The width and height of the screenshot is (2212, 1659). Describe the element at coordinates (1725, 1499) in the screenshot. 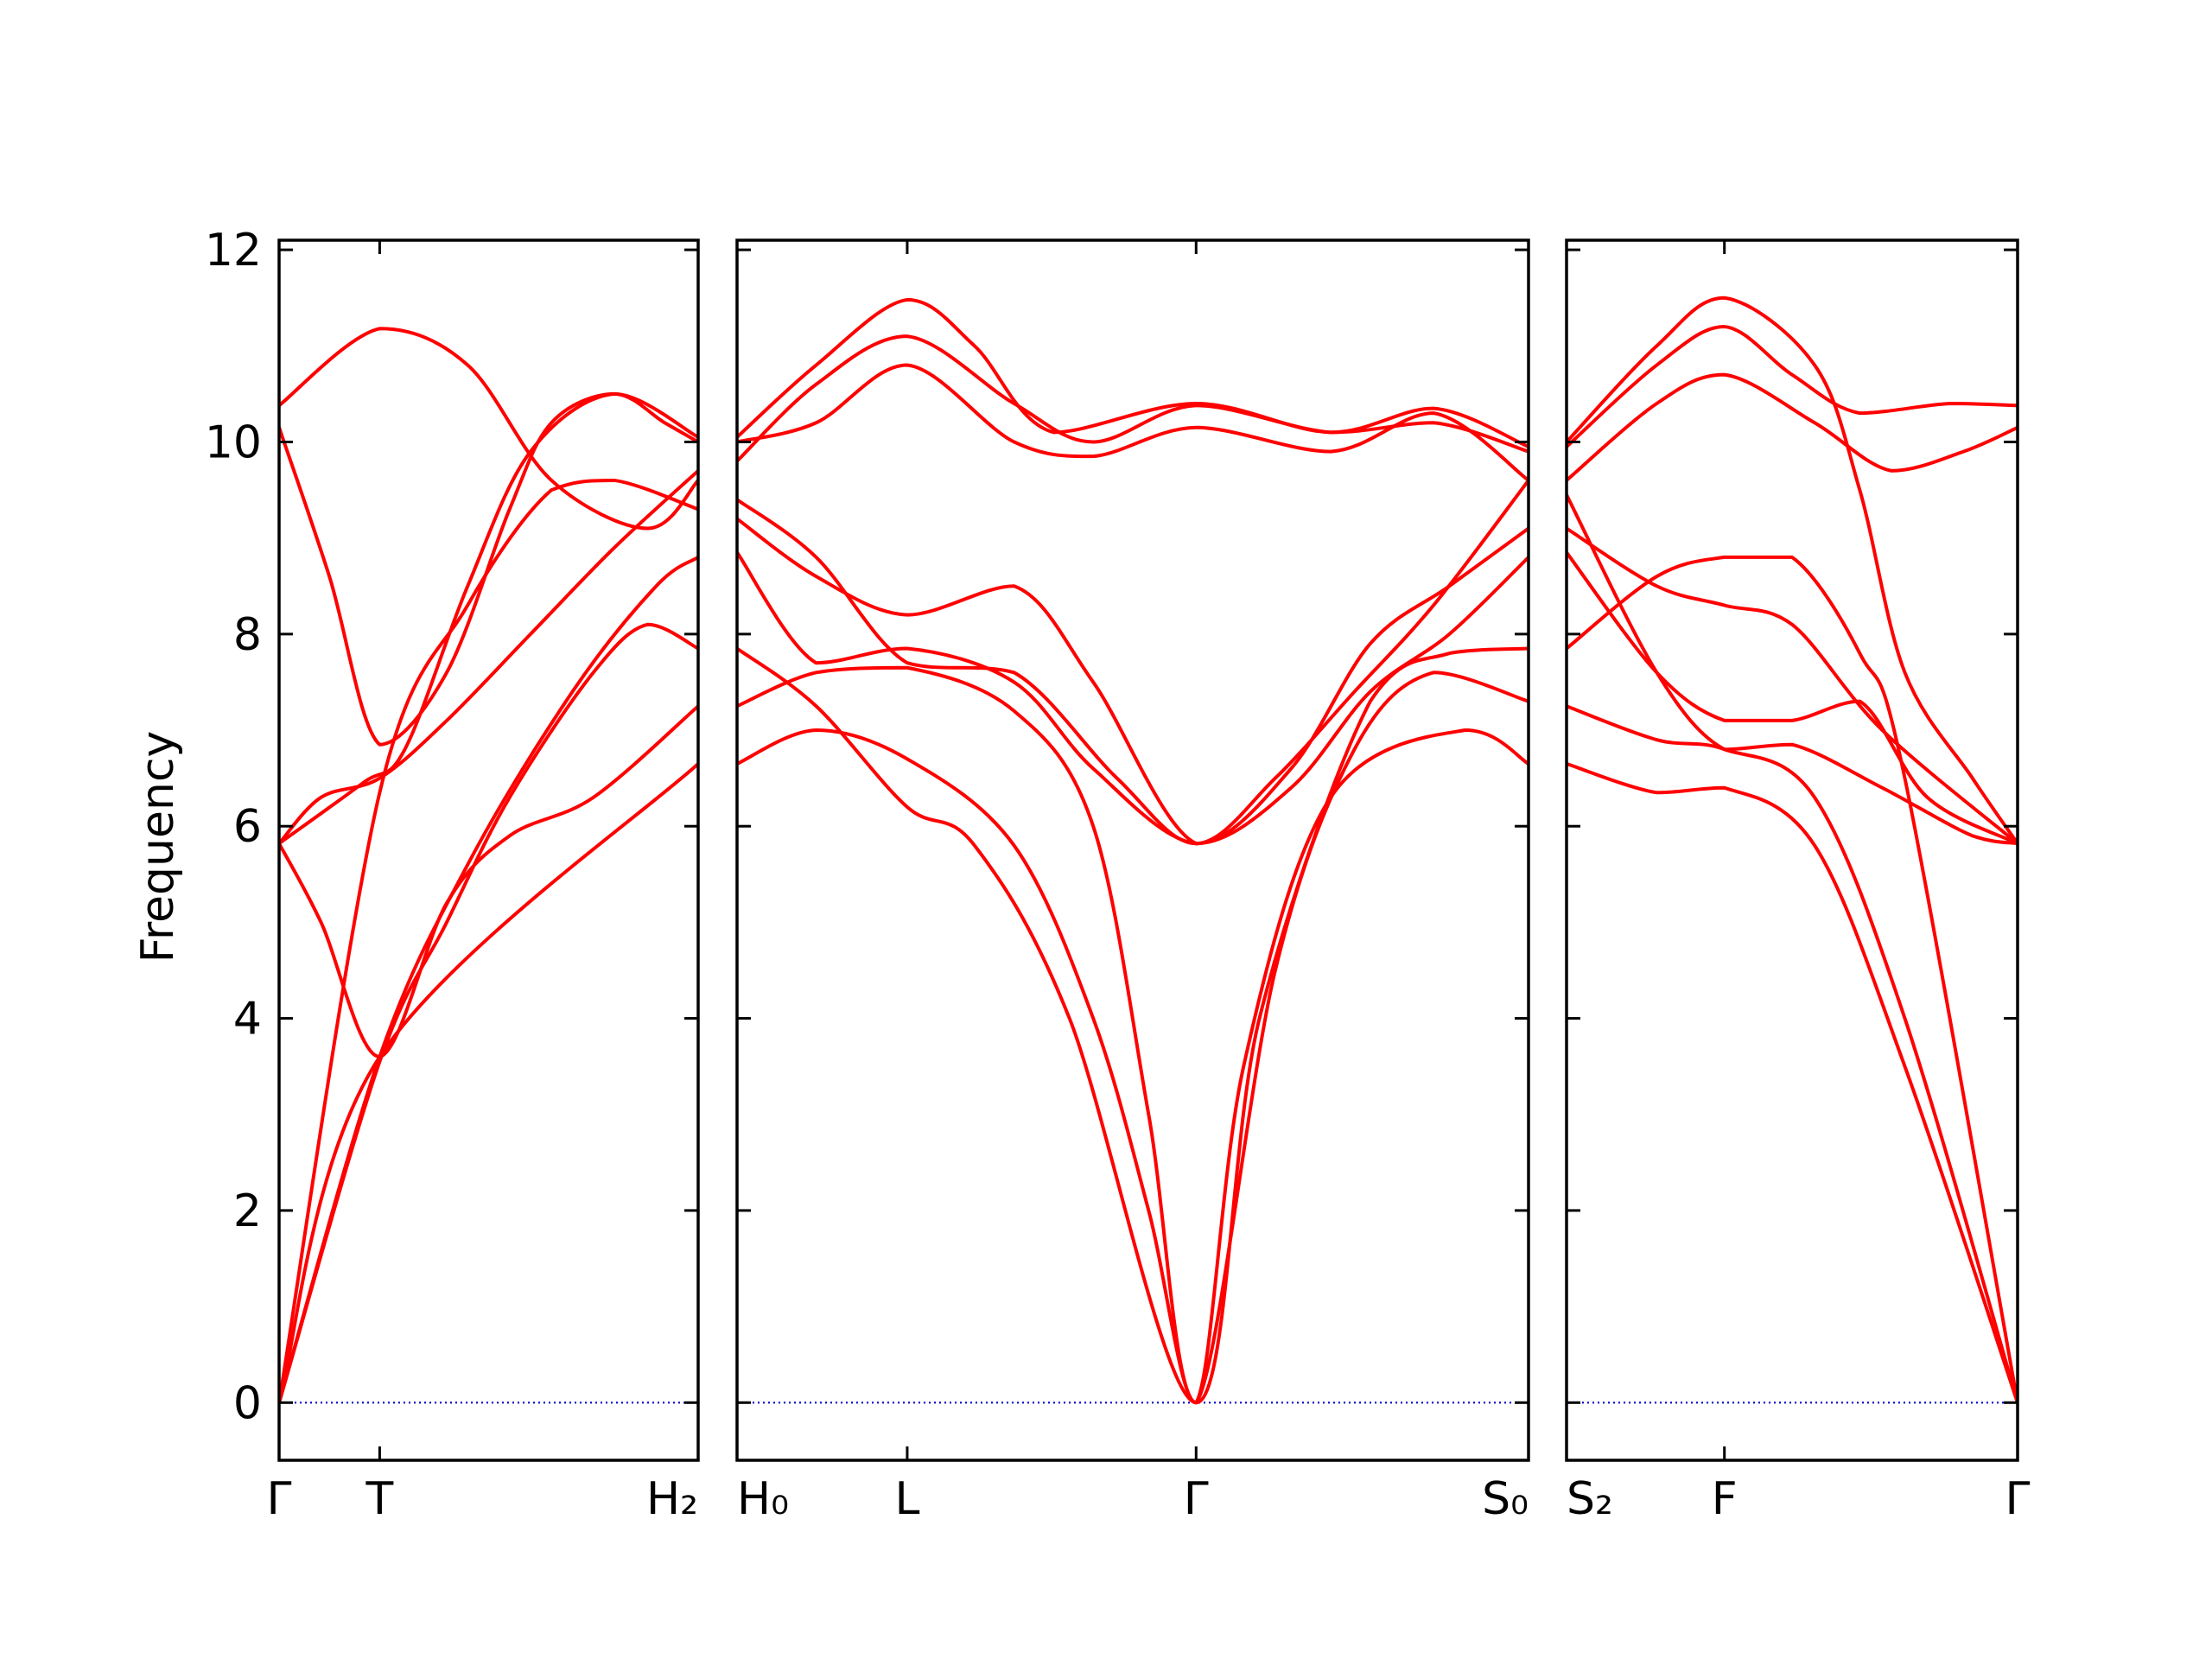

I see `x-tick-label: F` at that location.